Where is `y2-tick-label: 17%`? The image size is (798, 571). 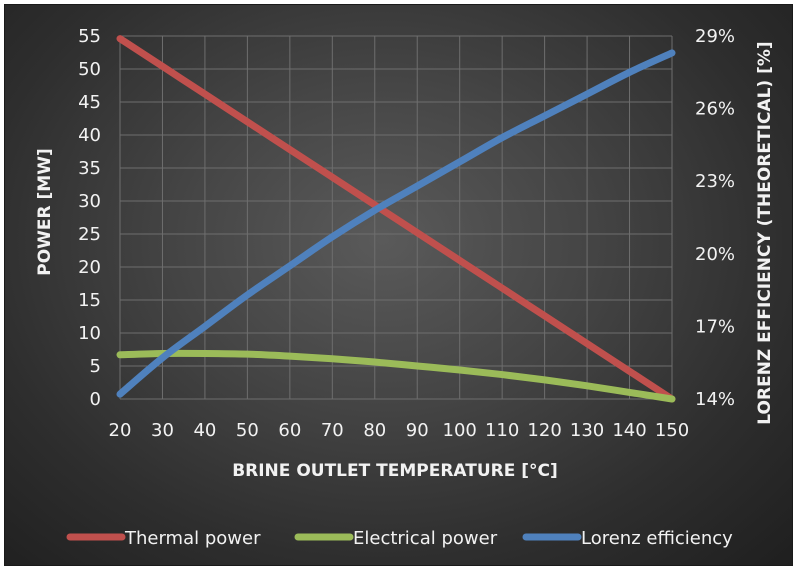
y2-tick-label: 17% is located at coordinates (715, 326).